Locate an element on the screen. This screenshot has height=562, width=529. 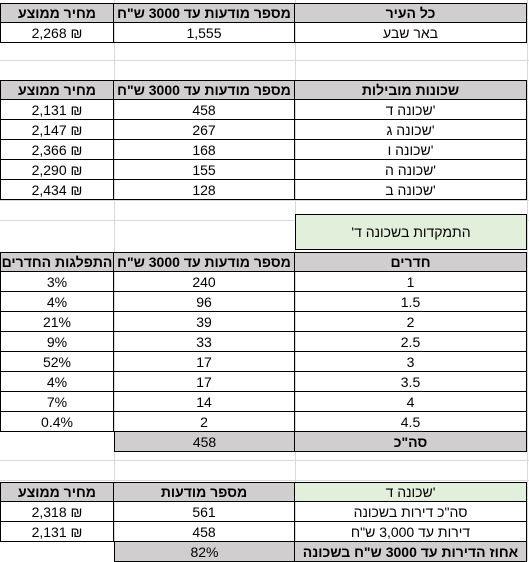
listings-cell: 155 is located at coordinates (204, 170).